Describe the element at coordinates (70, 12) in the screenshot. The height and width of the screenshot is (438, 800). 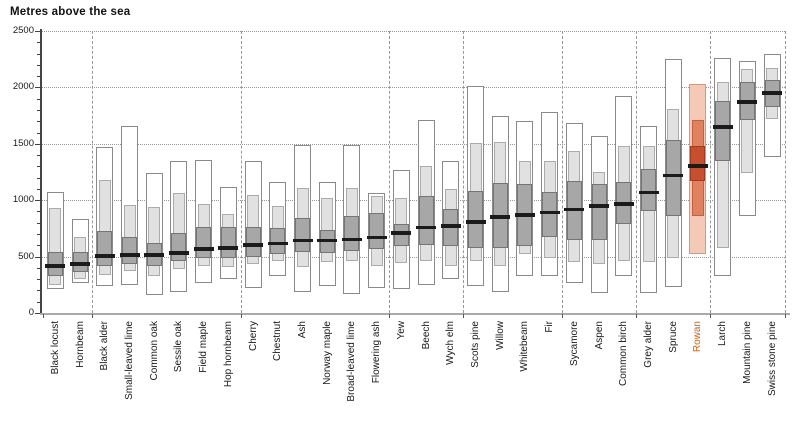
I see `chart-title: Metres above the sea` at that location.